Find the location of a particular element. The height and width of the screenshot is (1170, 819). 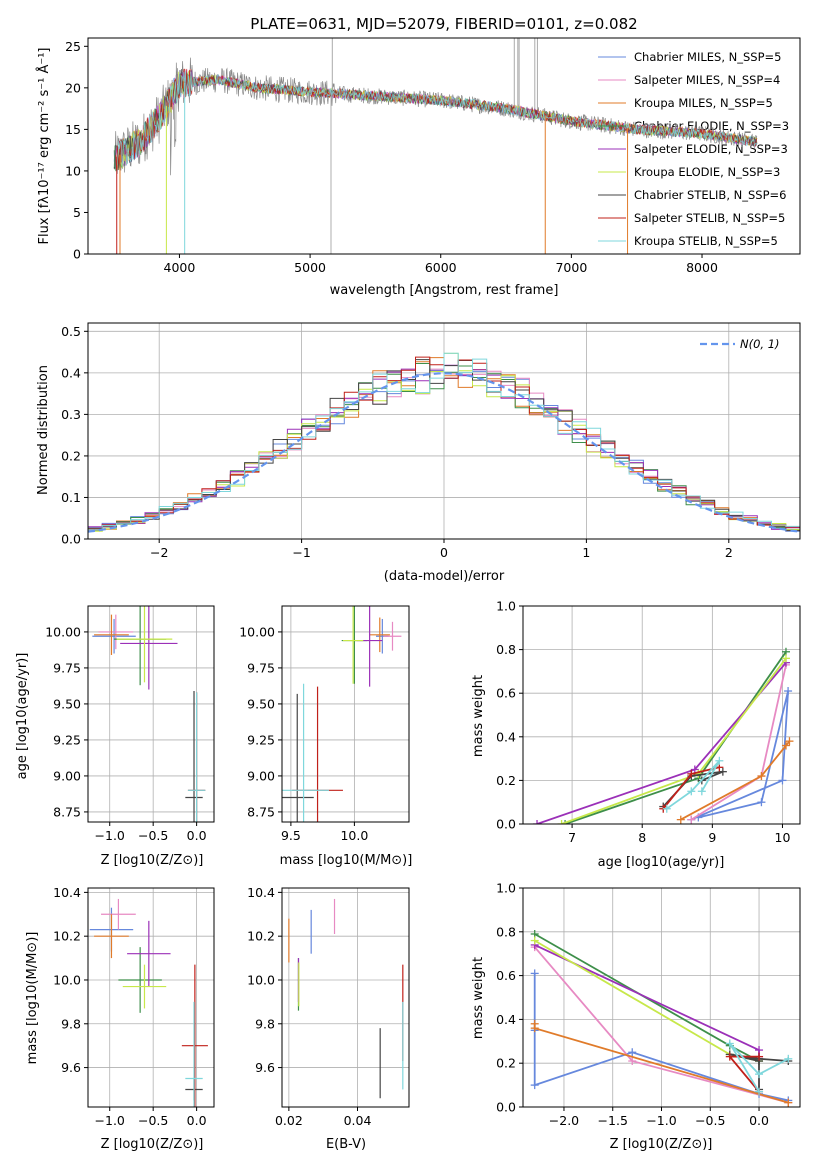

weight-vs-age-frame is located at coordinates (661, 715).